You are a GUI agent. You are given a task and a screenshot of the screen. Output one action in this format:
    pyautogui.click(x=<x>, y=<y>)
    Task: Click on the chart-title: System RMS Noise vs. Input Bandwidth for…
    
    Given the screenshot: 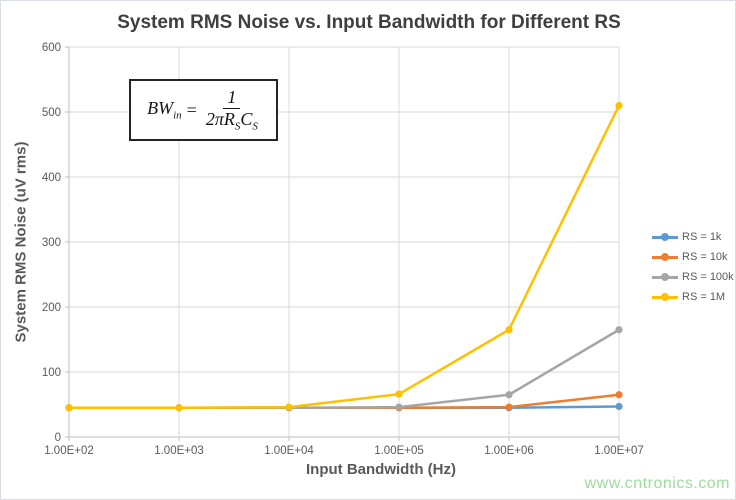 What is the action you would take?
    pyautogui.click(x=369, y=22)
    